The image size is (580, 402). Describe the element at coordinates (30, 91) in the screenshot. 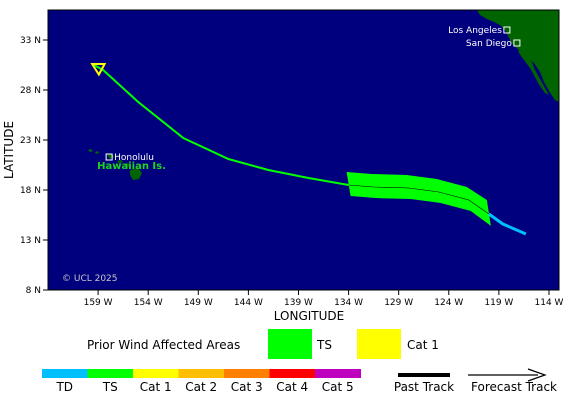

I see `lat-tick-label: 28 N` at that location.